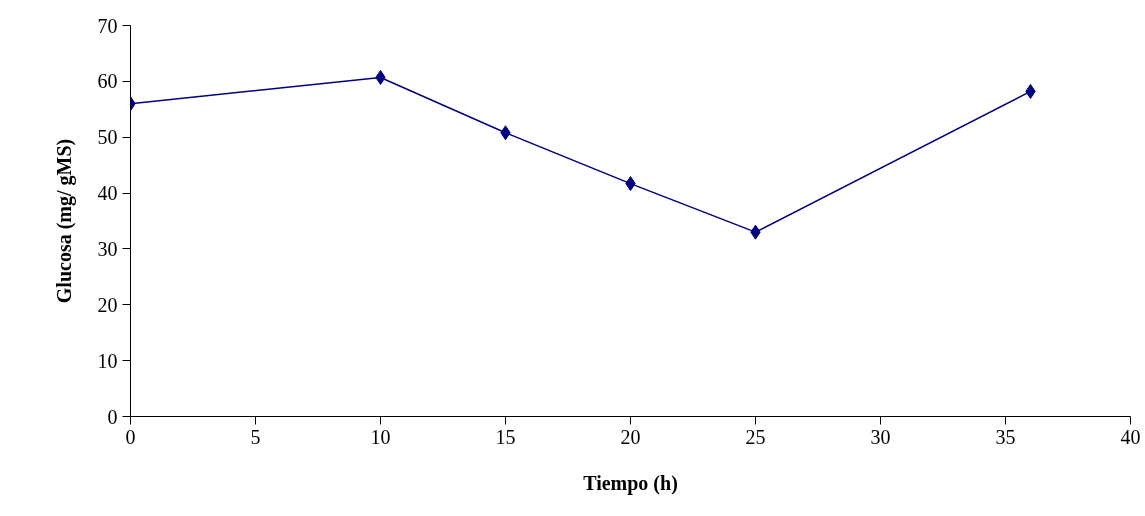 This screenshot has width=1145, height=516. Describe the element at coordinates (107, 248) in the screenshot. I see `y-tick-label: 30` at that location.